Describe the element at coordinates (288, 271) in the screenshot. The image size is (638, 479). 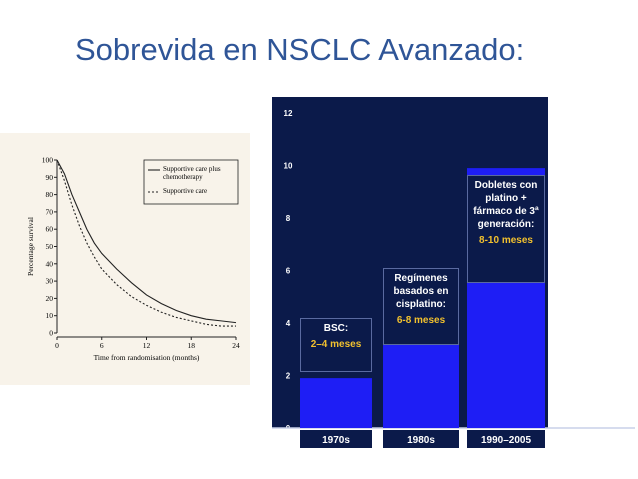
I see `y-tick-label: 6` at that location.